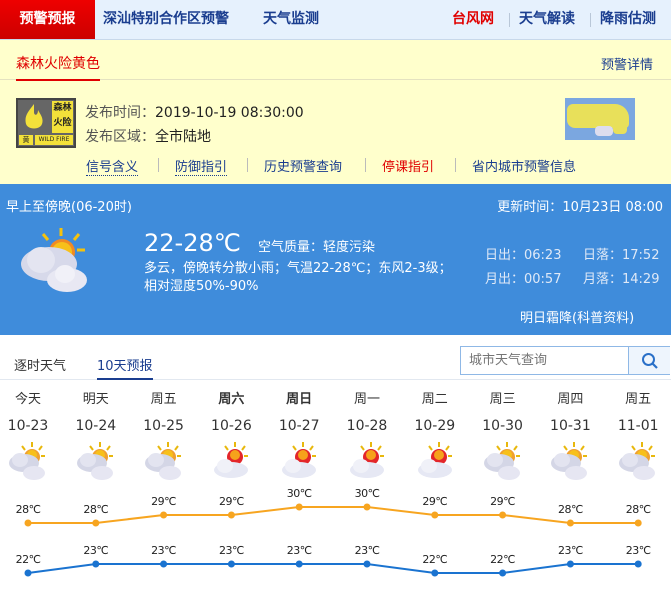 The height and width of the screenshot is (594, 671). I want to click on day-name: 今天, so click(27, 399).